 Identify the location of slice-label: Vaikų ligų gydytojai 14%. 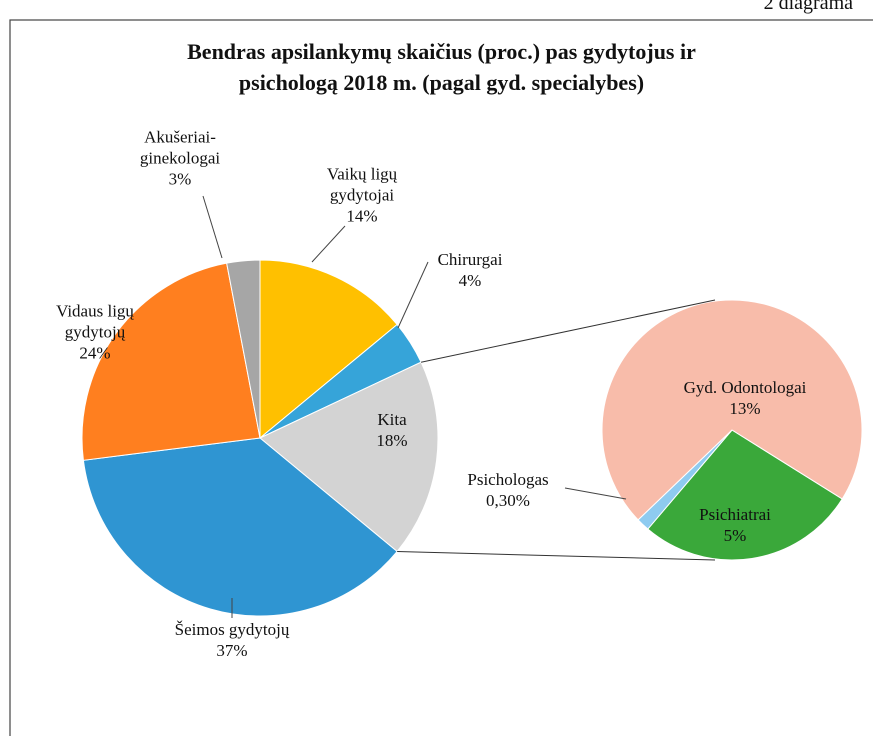
(362, 195).